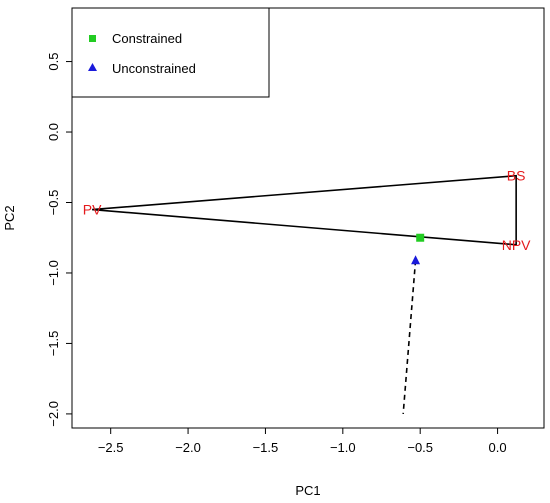  What do you see at coordinates (154, 68) in the screenshot?
I see `legend-unconstrained-label: Unconstrained` at bounding box center [154, 68].